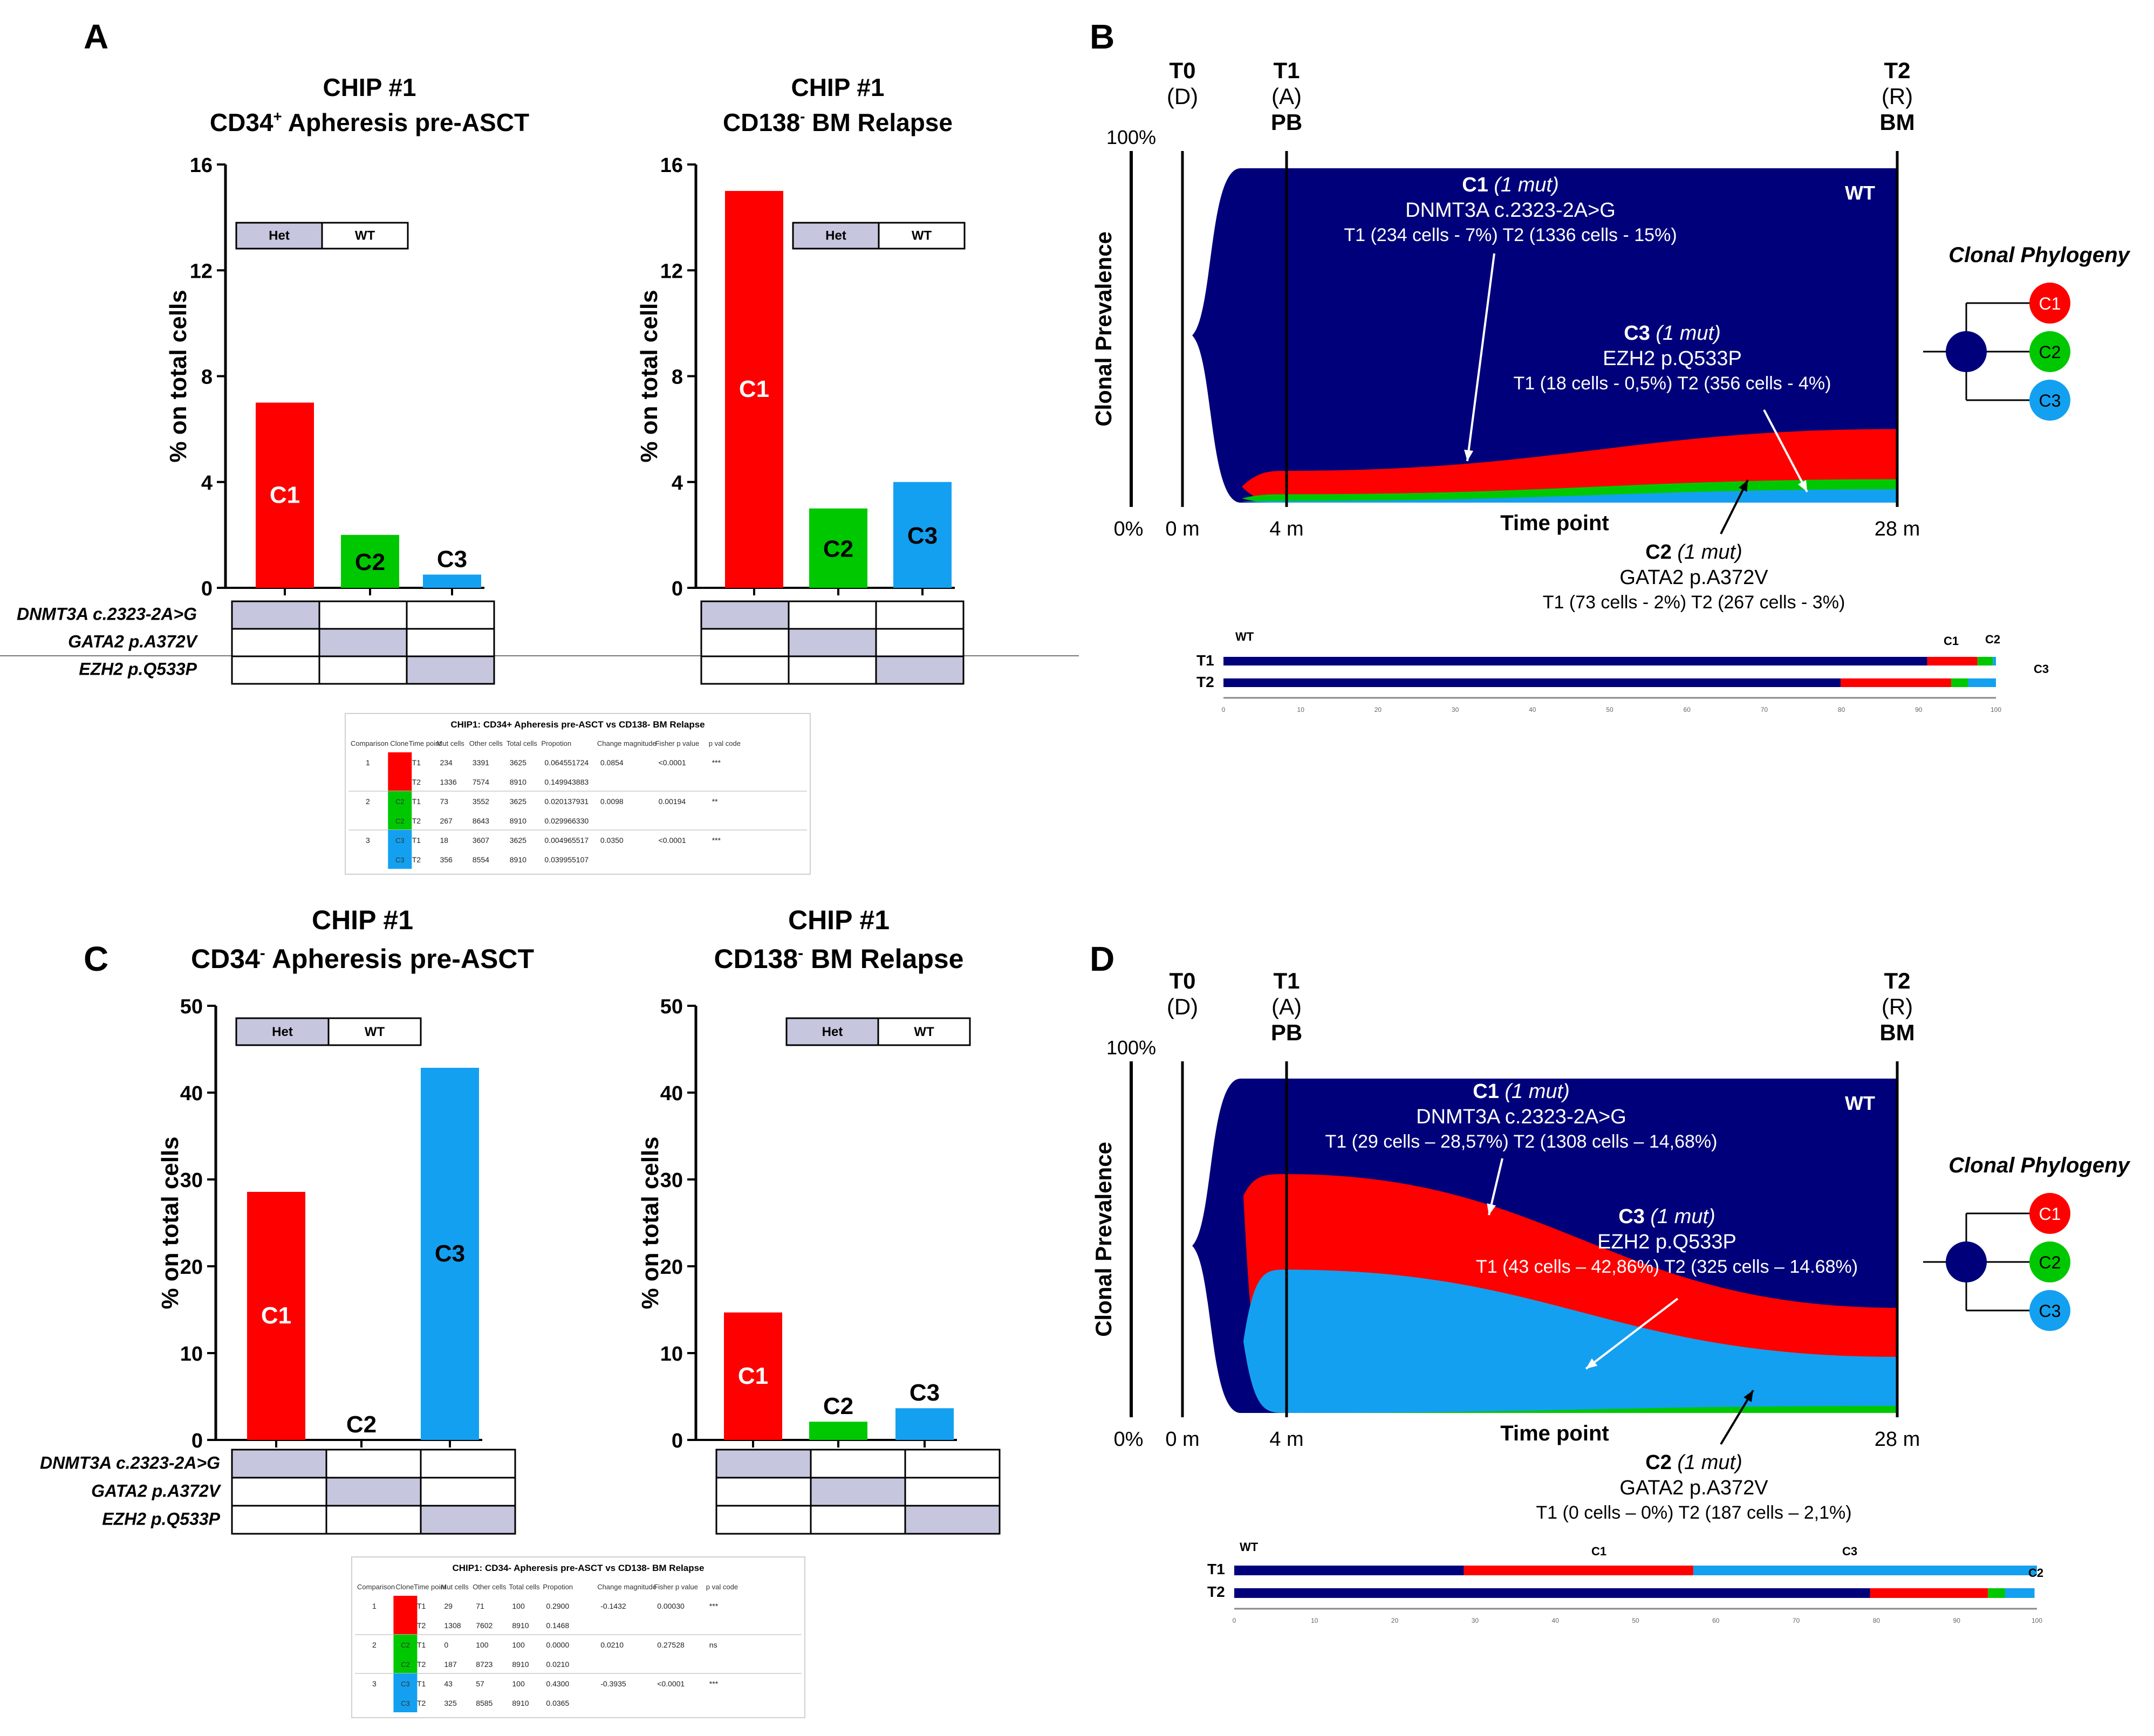  Describe the element at coordinates (450, 743) in the screenshot. I see `table-header: Mut cells` at that location.